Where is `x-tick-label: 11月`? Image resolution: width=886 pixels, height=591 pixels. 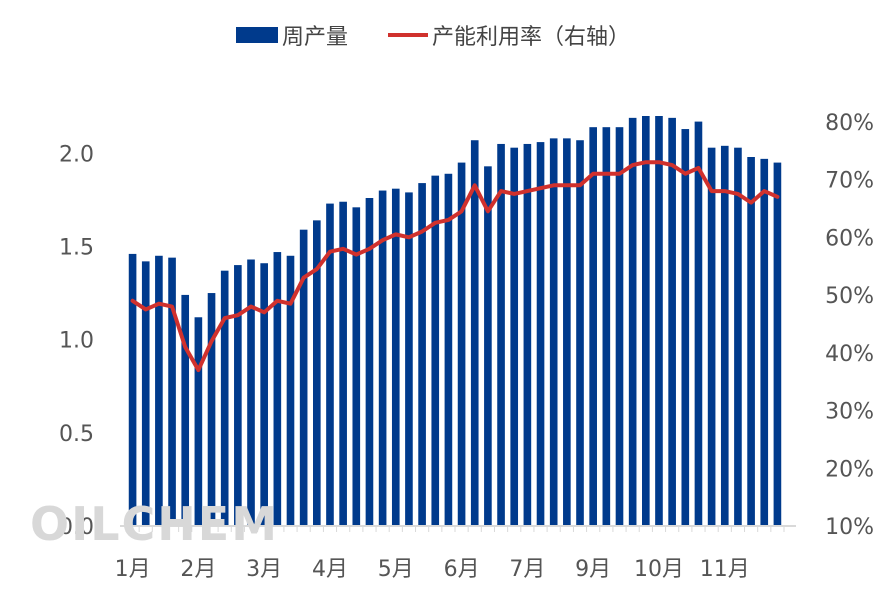
x-tick-label: 11月 is located at coordinates (725, 569).